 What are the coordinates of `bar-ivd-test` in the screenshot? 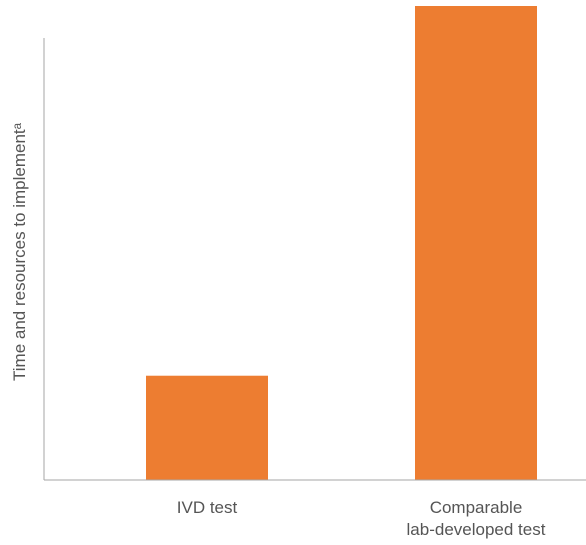 It's located at (207, 427).